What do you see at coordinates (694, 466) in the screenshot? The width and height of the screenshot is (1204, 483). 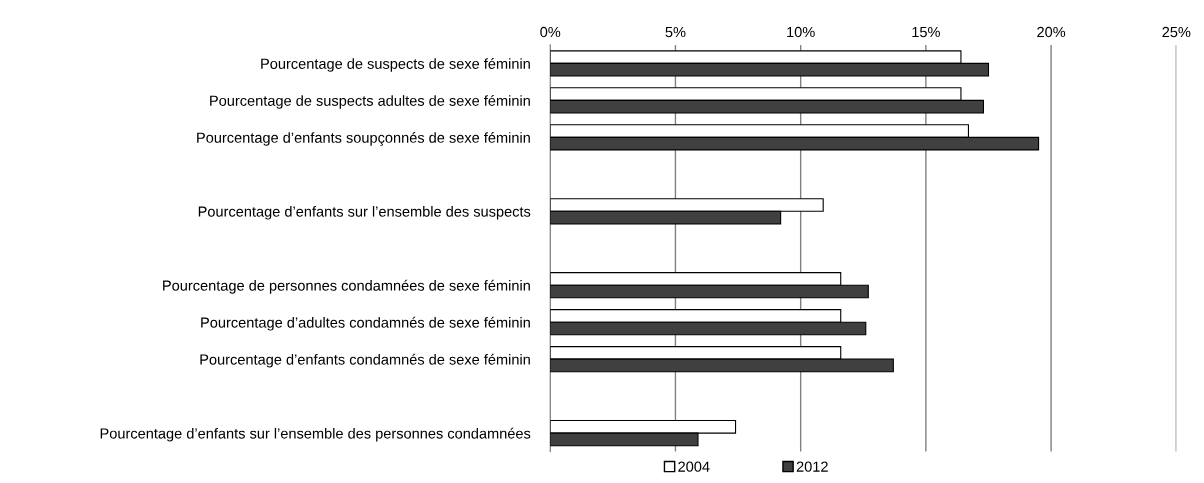 I see `legend-label: 2004` at bounding box center [694, 466].